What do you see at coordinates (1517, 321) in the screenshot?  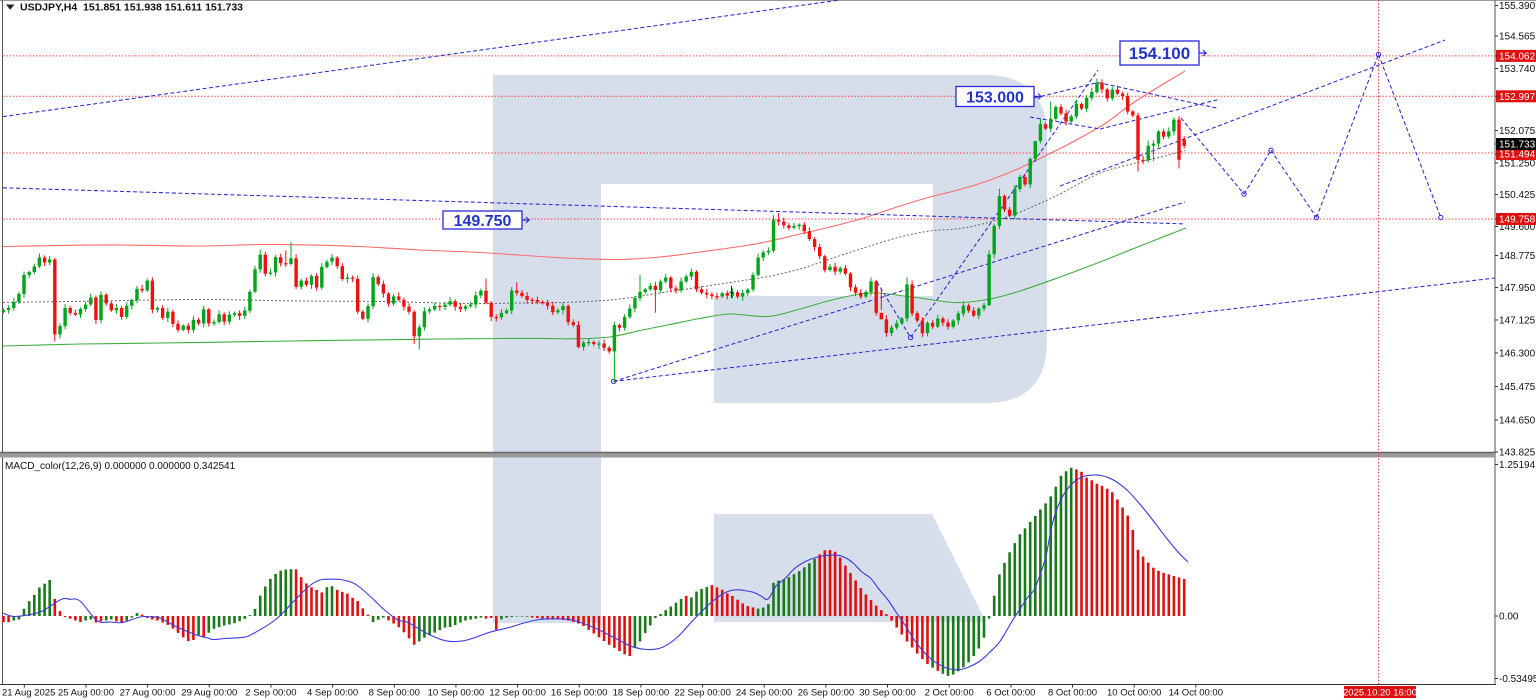 I see `svg-text: 147.125` at bounding box center [1517, 321].